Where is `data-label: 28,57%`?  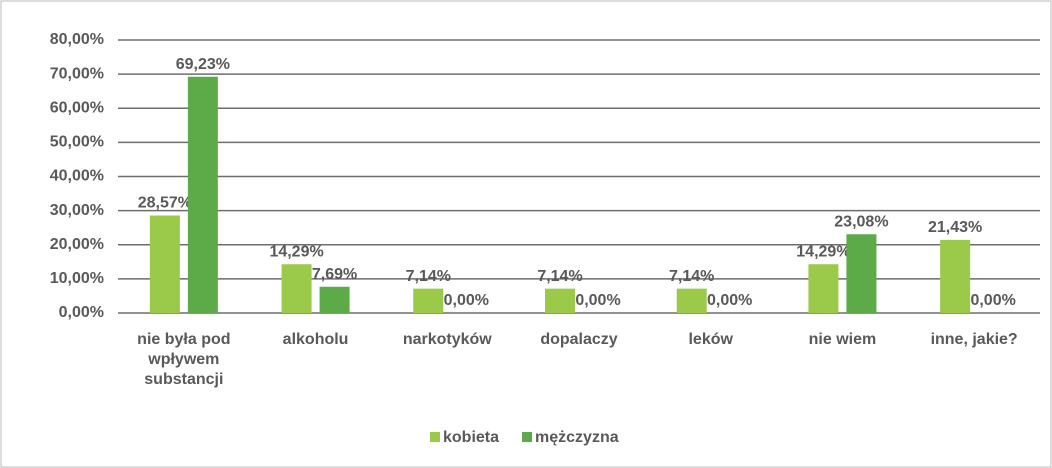
data-label: 28,57% is located at coordinates (165, 203).